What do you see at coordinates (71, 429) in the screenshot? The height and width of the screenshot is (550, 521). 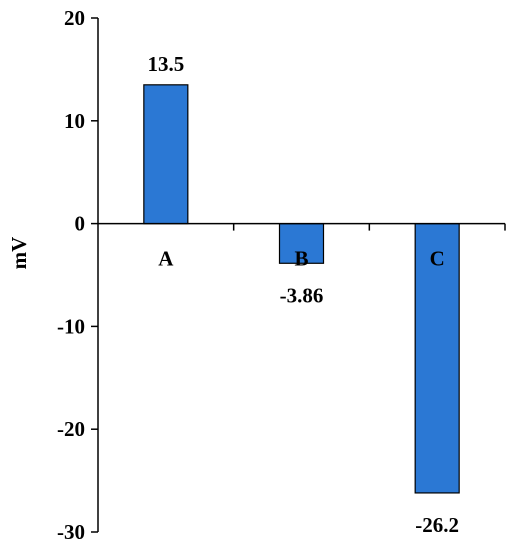 I see `y-tick-label: -20` at bounding box center [71, 429].